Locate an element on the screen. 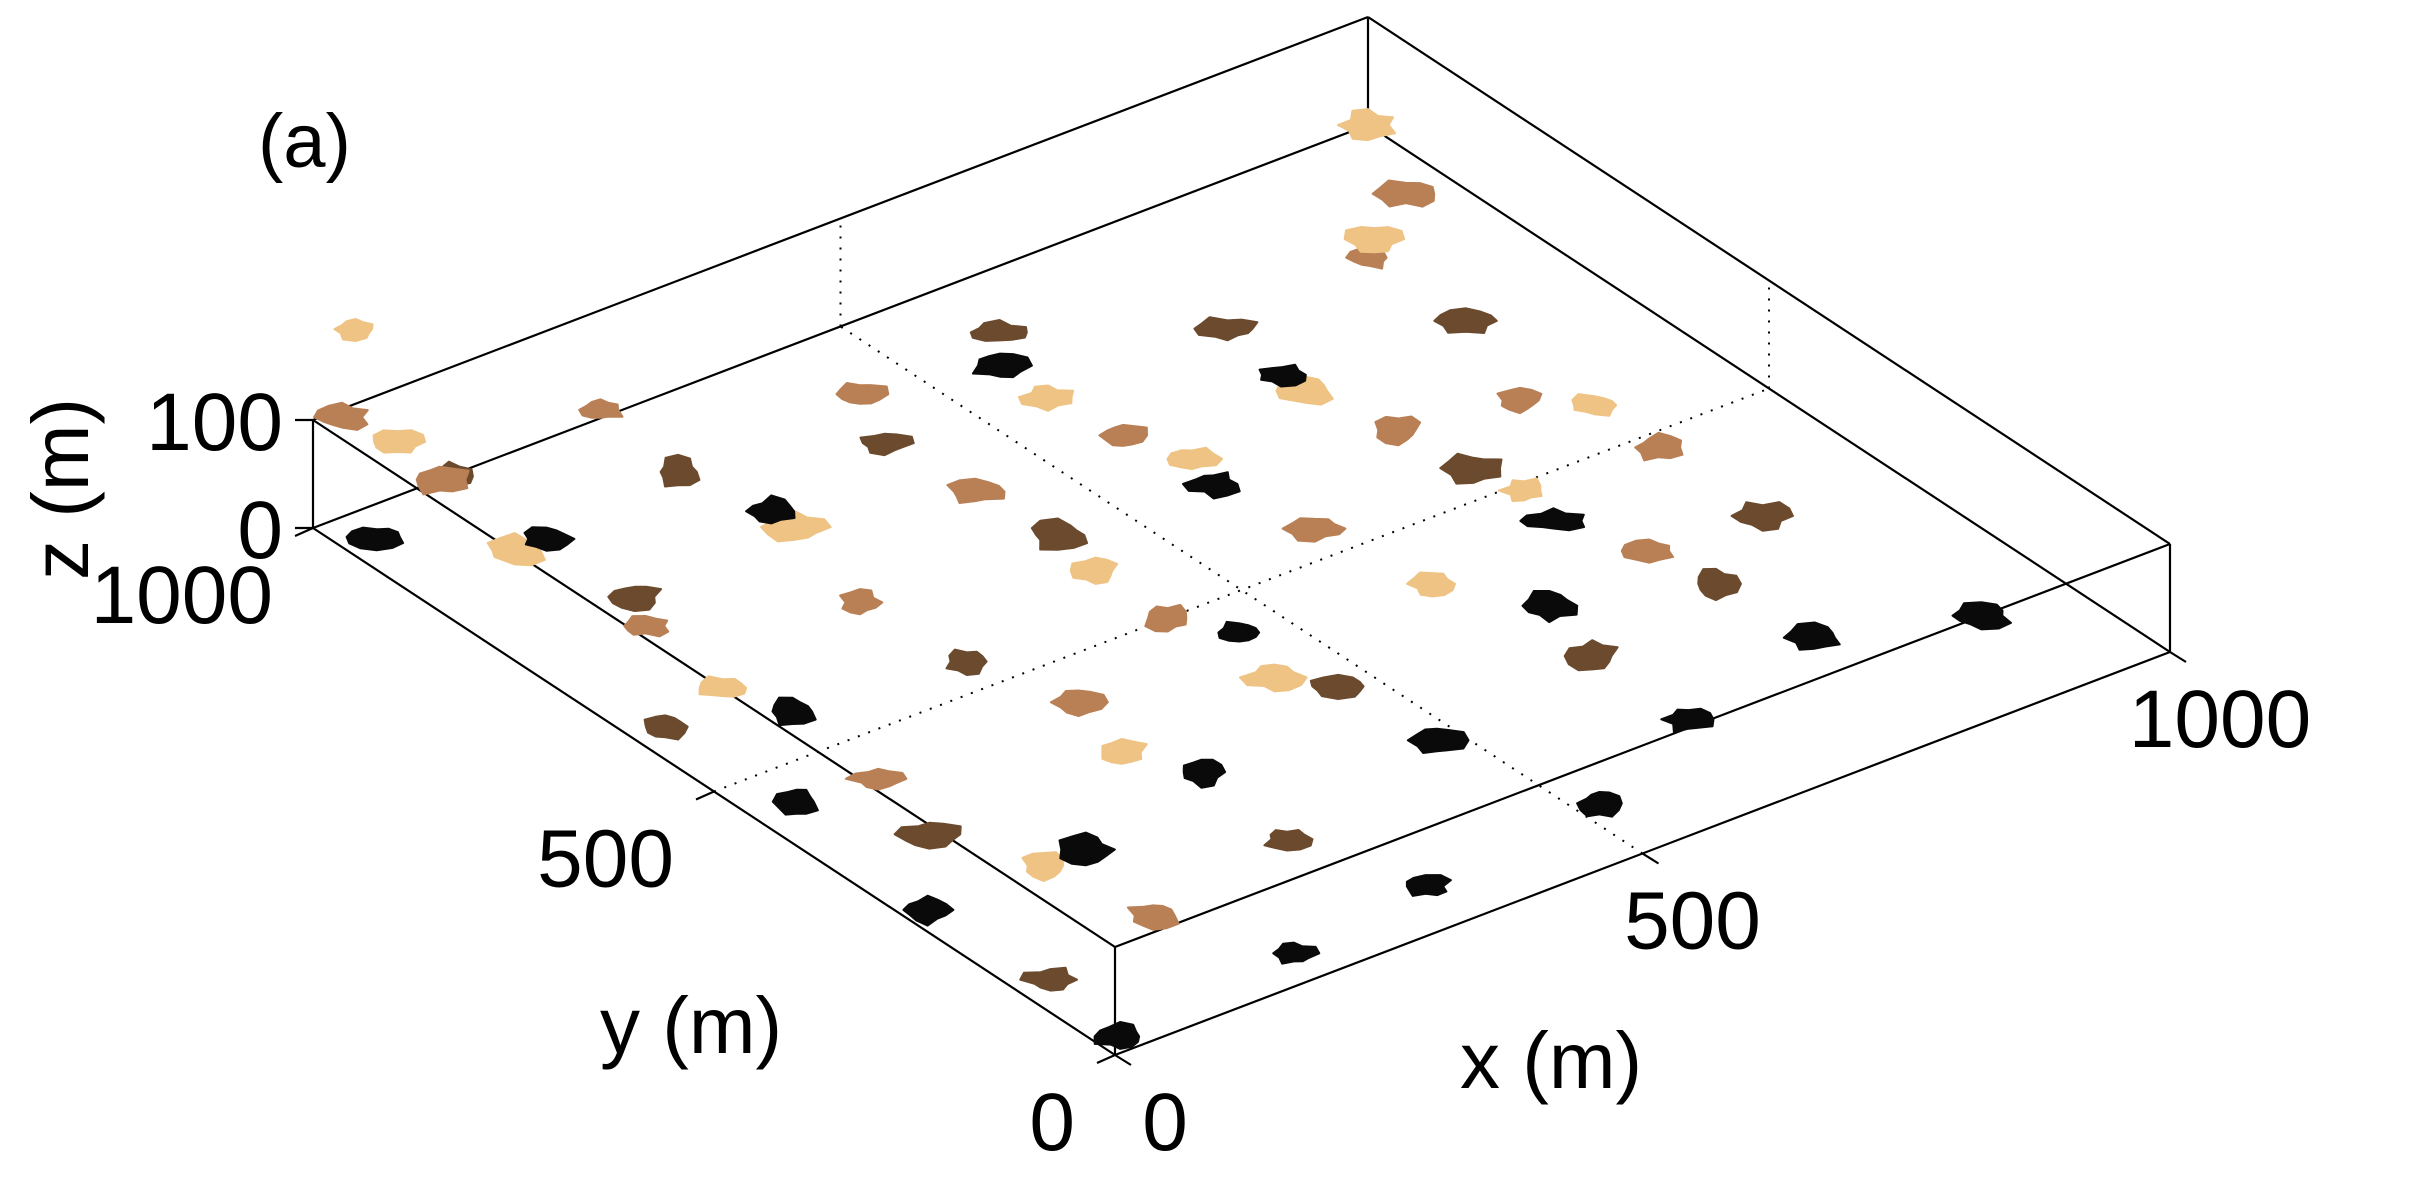  x-tick-label-1000: 1000 is located at coordinates (2220, 719).